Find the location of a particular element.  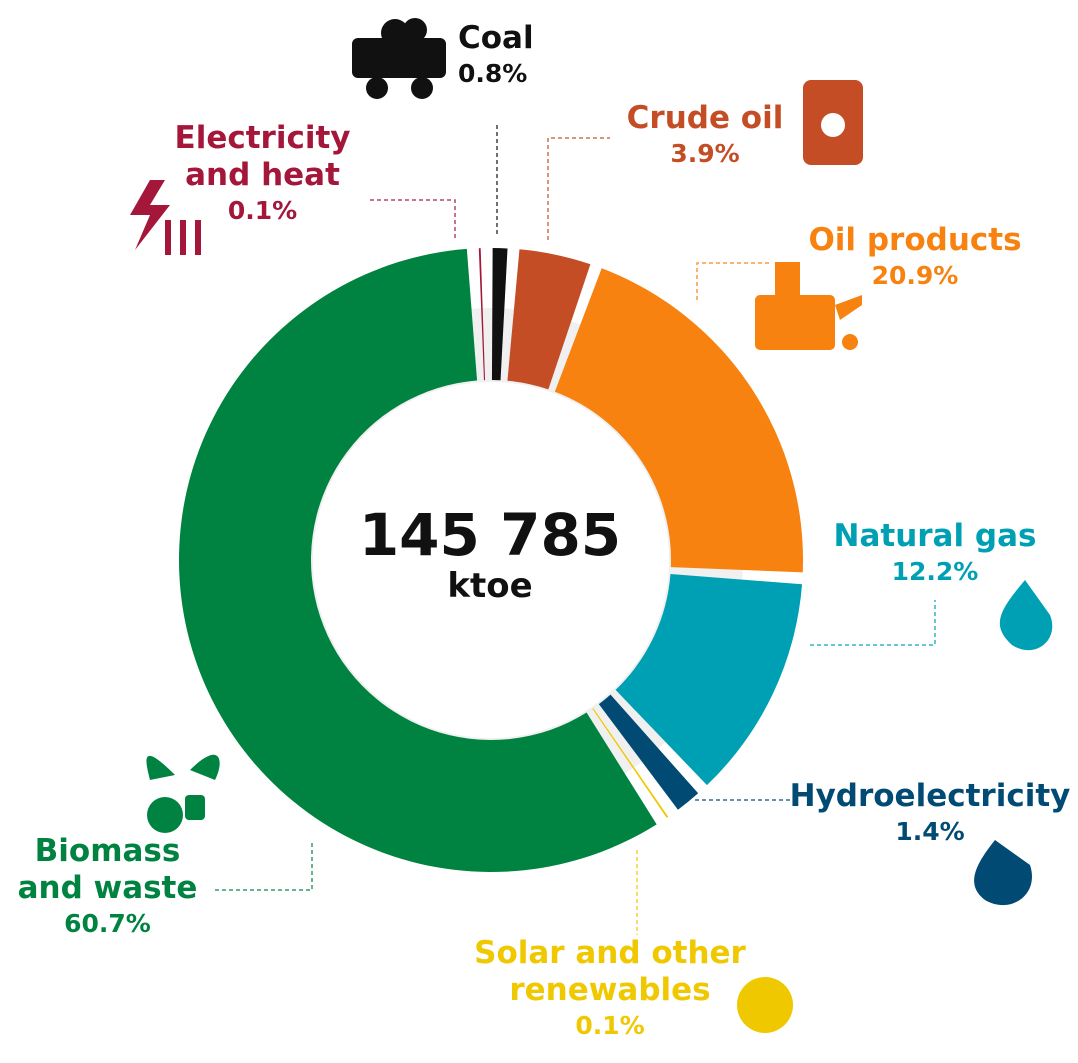

label: Hydroelectricity 1.4% is located at coordinates (930, 812).